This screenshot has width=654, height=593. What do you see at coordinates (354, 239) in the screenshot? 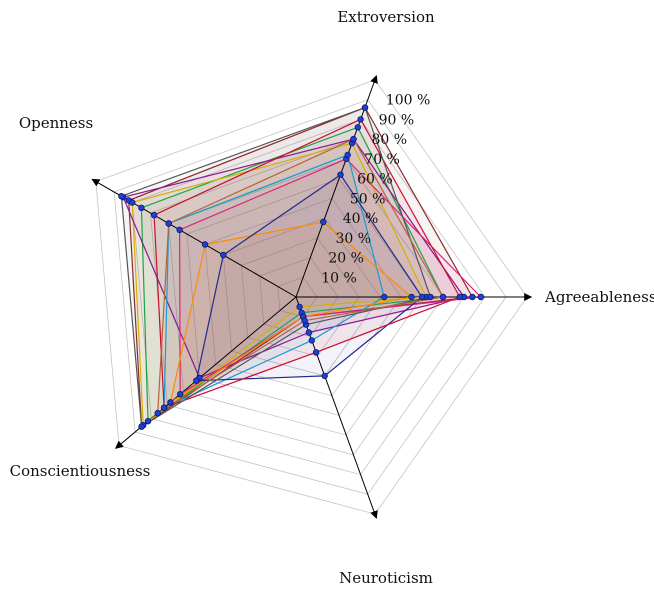
I see `tick-label: 30 %` at bounding box center [354, 239].